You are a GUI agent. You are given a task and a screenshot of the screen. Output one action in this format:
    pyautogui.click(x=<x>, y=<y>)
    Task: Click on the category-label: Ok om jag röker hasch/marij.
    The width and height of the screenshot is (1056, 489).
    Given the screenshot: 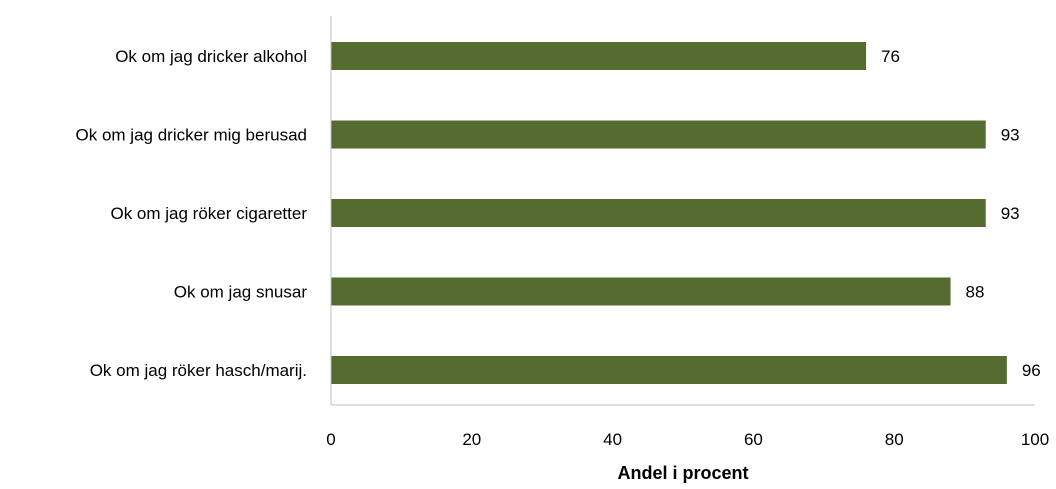 What is the action you would take?
    pyautogui.click(x=198, y=370)
    